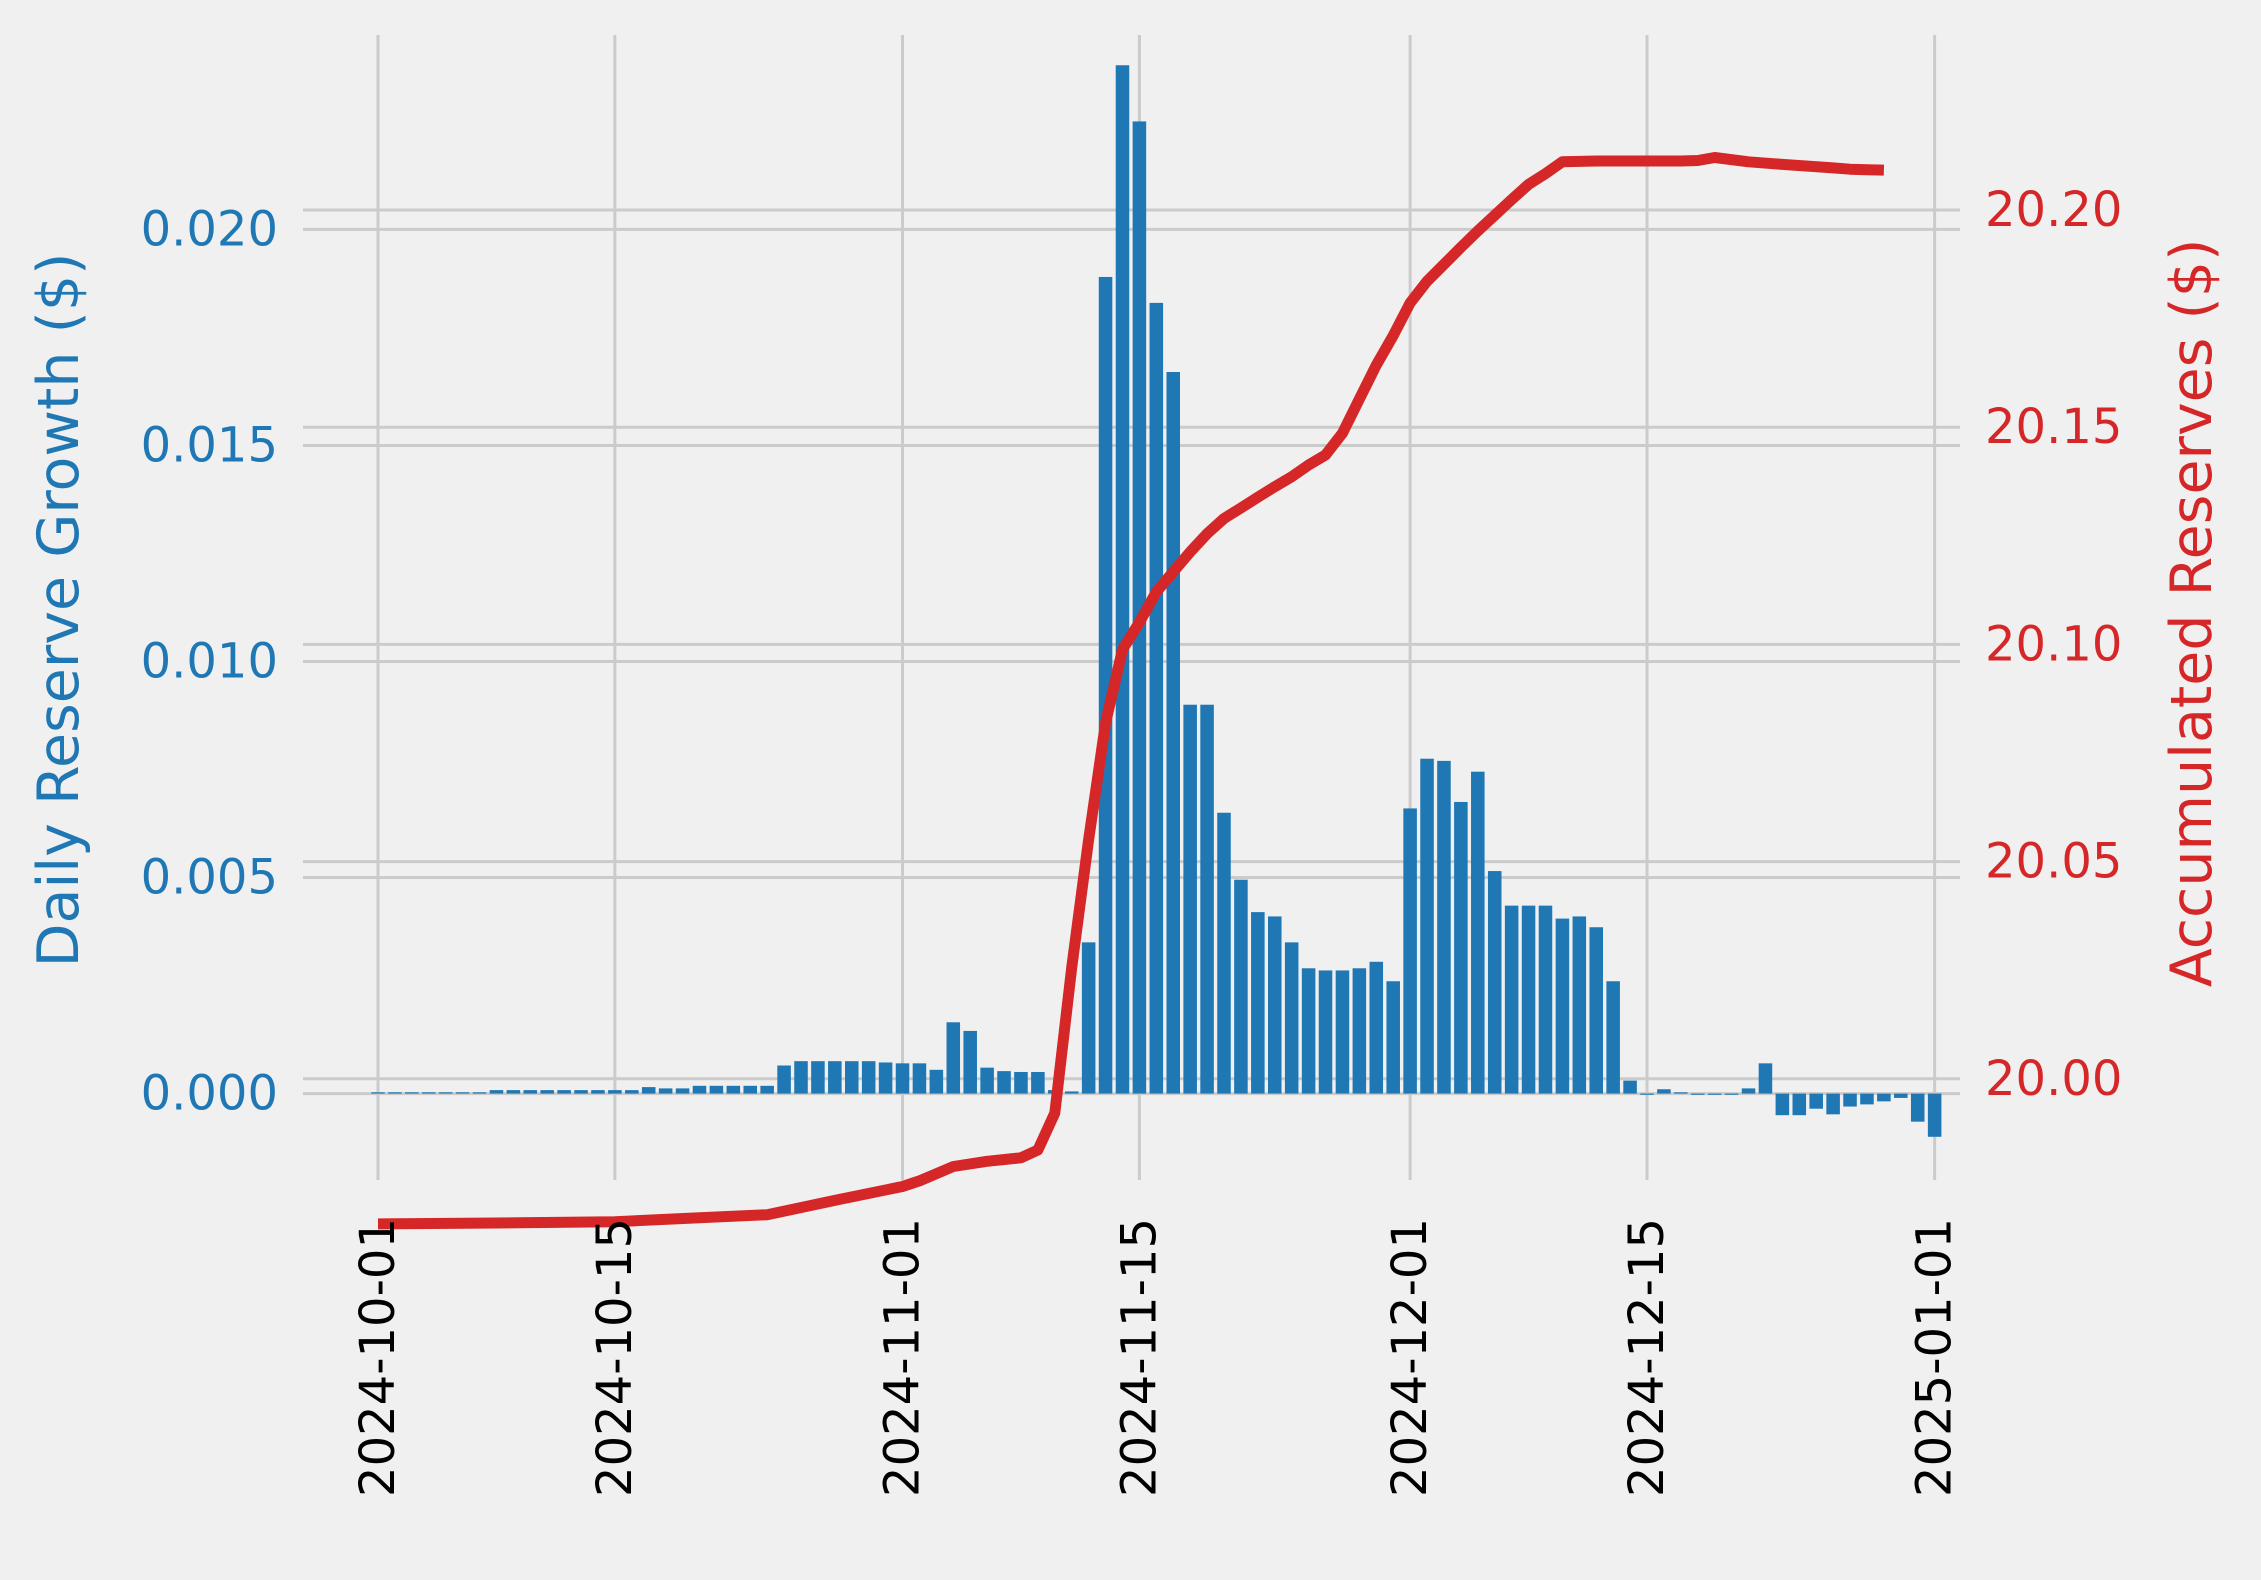  Describe the element at coordinates (209, 229) in the screenshot. I see `left-tick-label: 0.020` at that location.